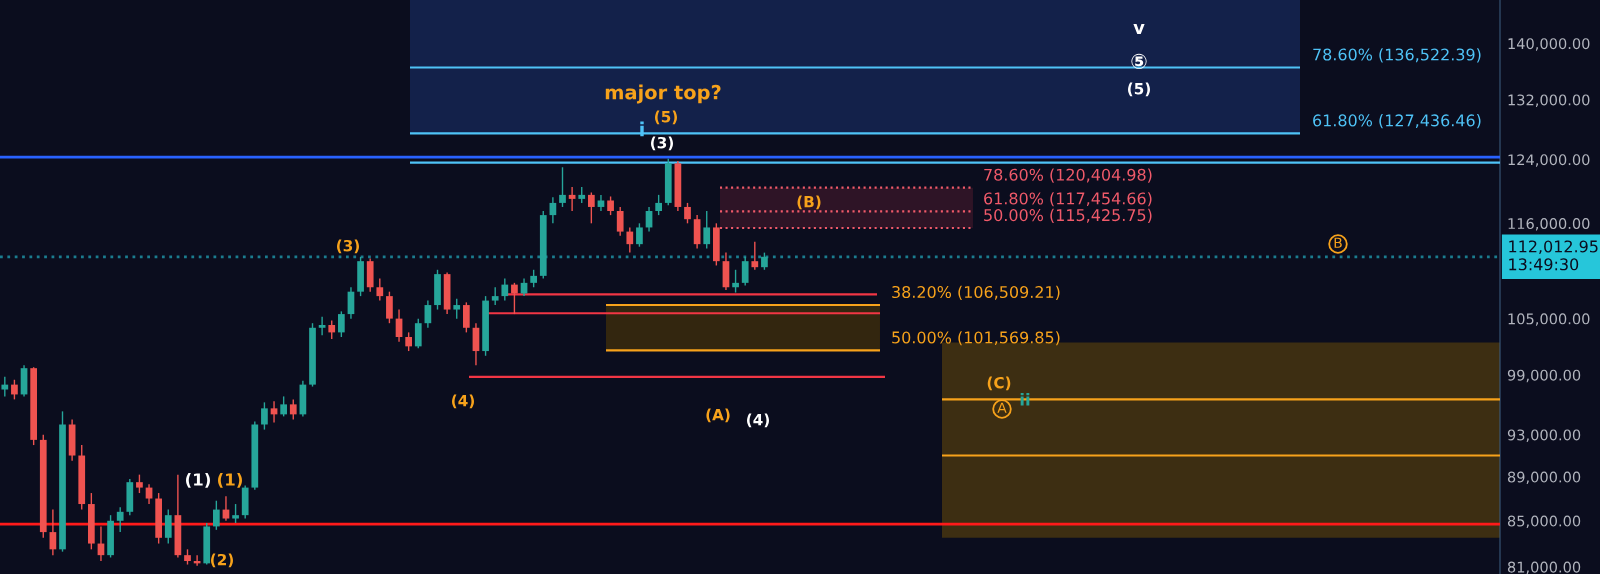 Image resolution: width=1600 pixels, height=574 pixels. I want to click on y-tick-label: 105,000.00, so click(1549, 319).